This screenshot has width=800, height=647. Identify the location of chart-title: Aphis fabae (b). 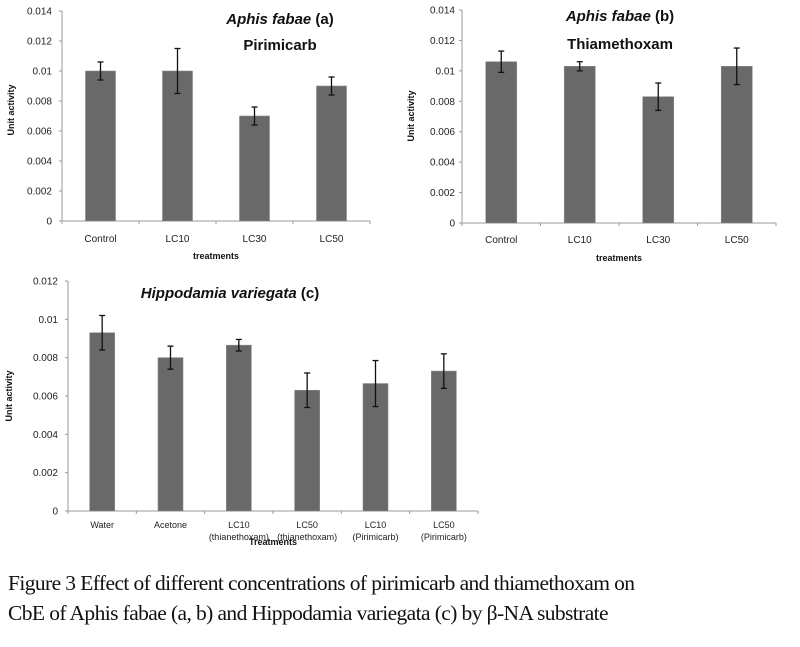
(619, 16).